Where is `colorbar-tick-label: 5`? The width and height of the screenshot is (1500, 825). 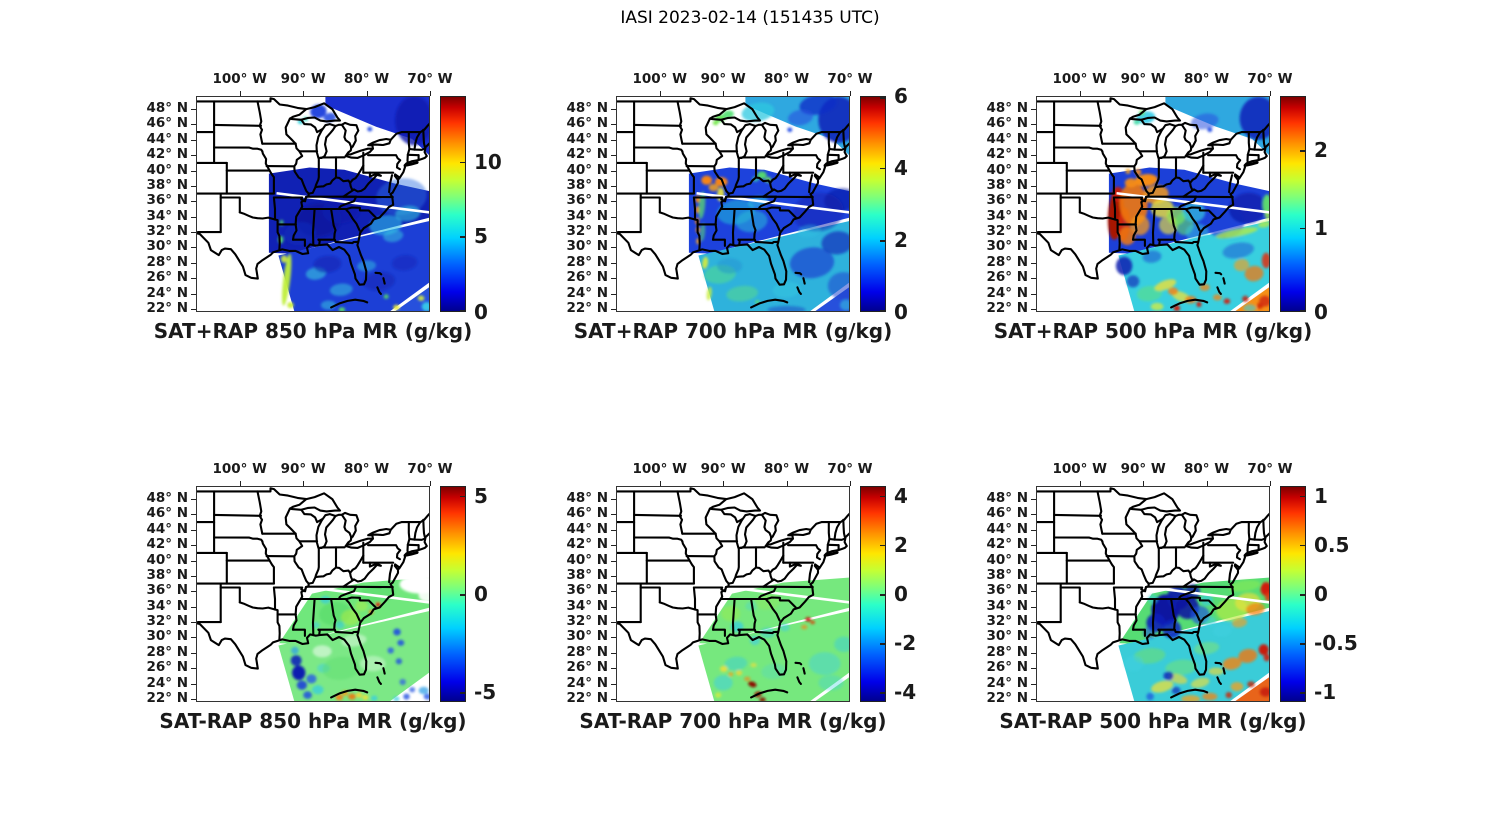
colorbar-tick-label: 5 is located at coordinates (481, 236).